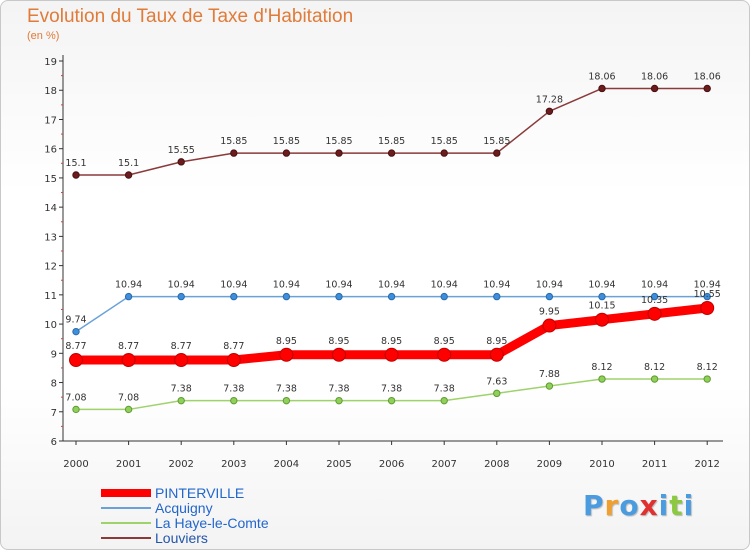 This screenshot has width=750, height=550. I want to click on legend-label: Acquigny, so click(184, 508).